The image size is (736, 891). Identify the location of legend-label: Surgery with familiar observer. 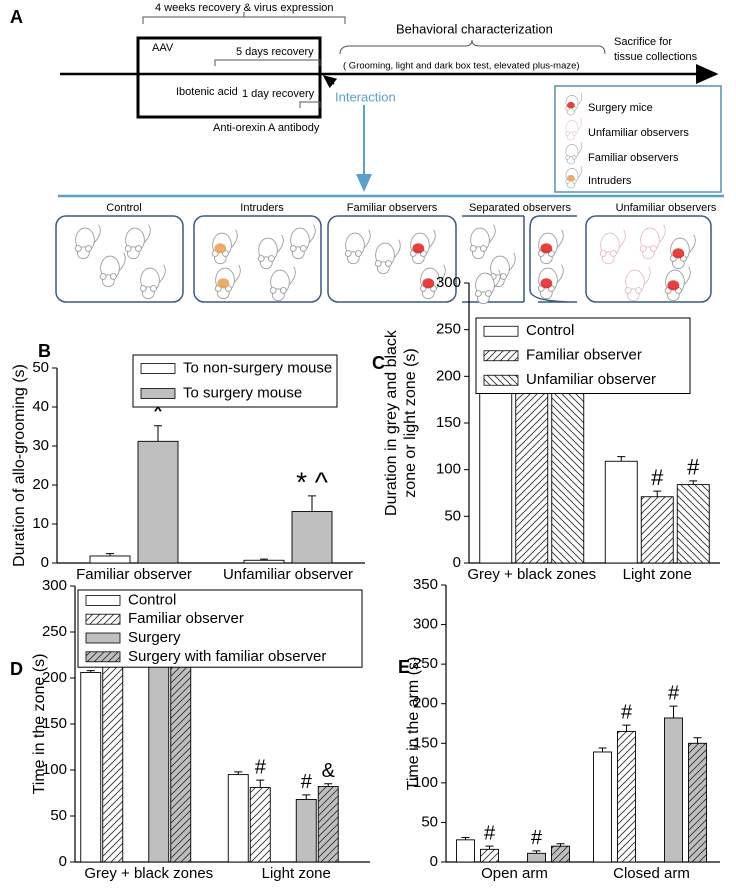
(227, 656).